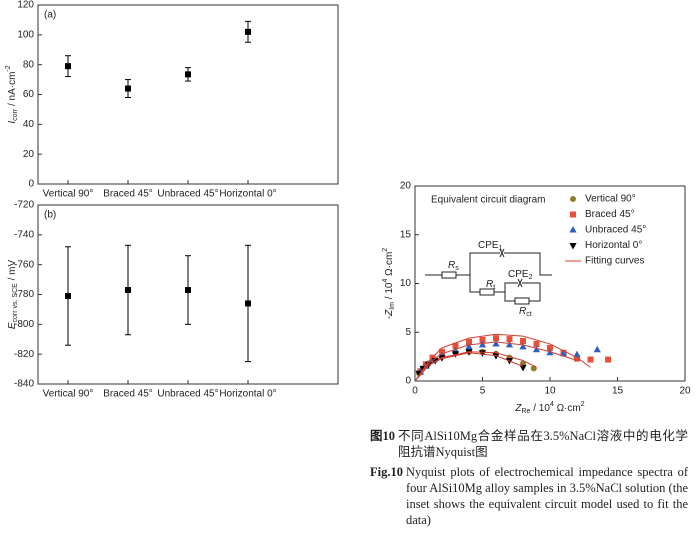  Describe the element at coordinates (614, 261) in the screenshot. I see `legend-label: Fitting curves` at that location.